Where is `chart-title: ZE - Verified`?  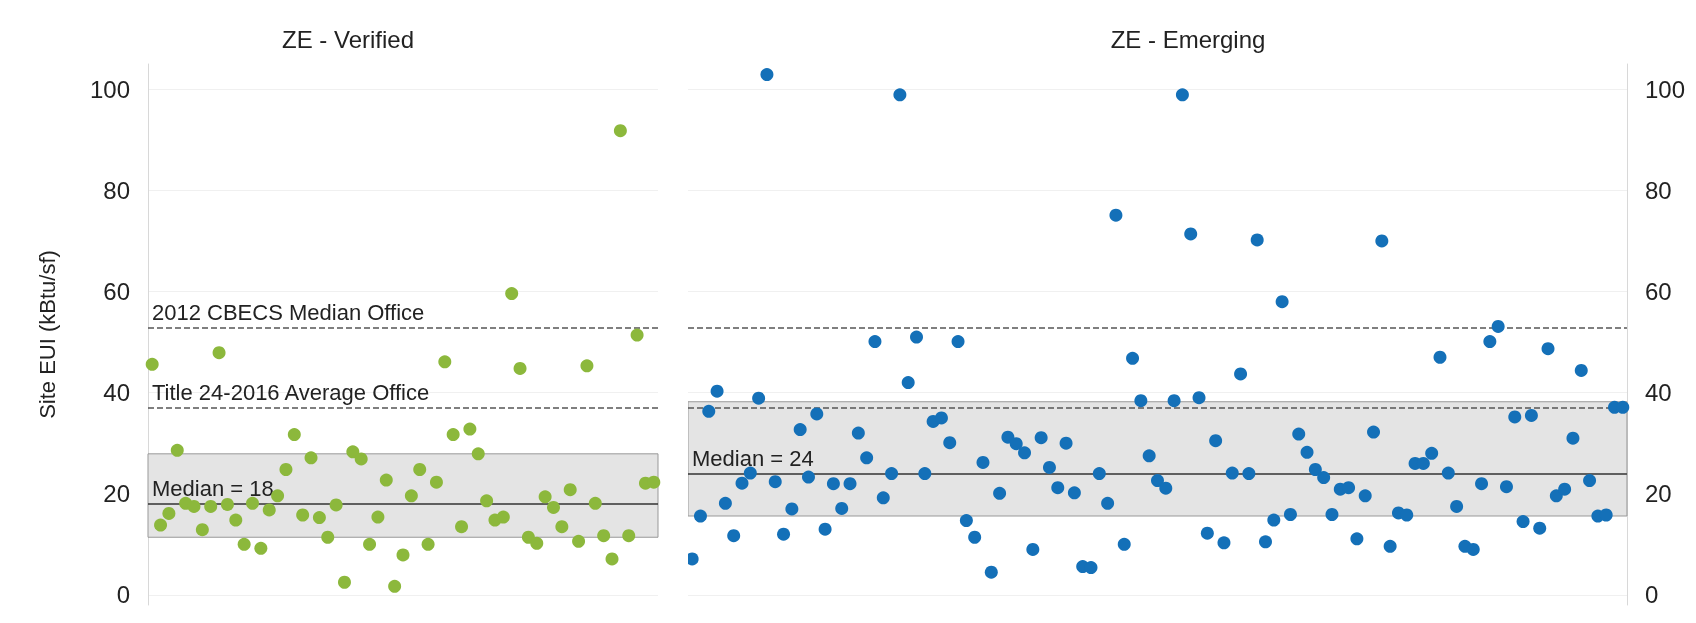 chart-title: ZE - Verified is located at coordinates (348, 39).